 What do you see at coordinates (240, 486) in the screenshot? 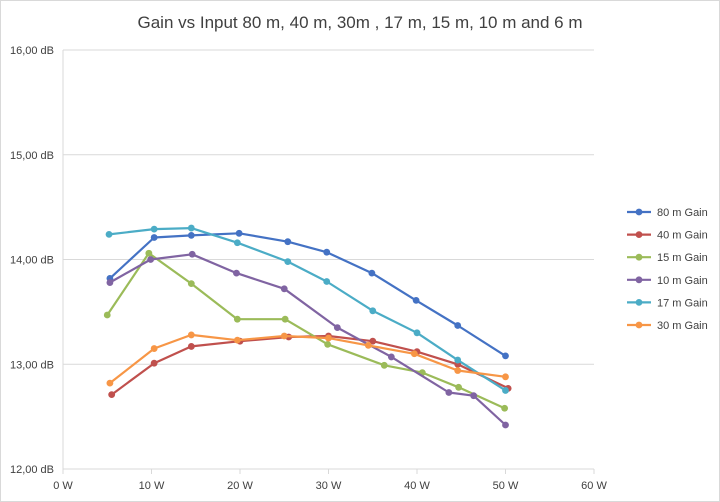
I see `x-tick-label: 20 W` at bounding box center [240, 486].